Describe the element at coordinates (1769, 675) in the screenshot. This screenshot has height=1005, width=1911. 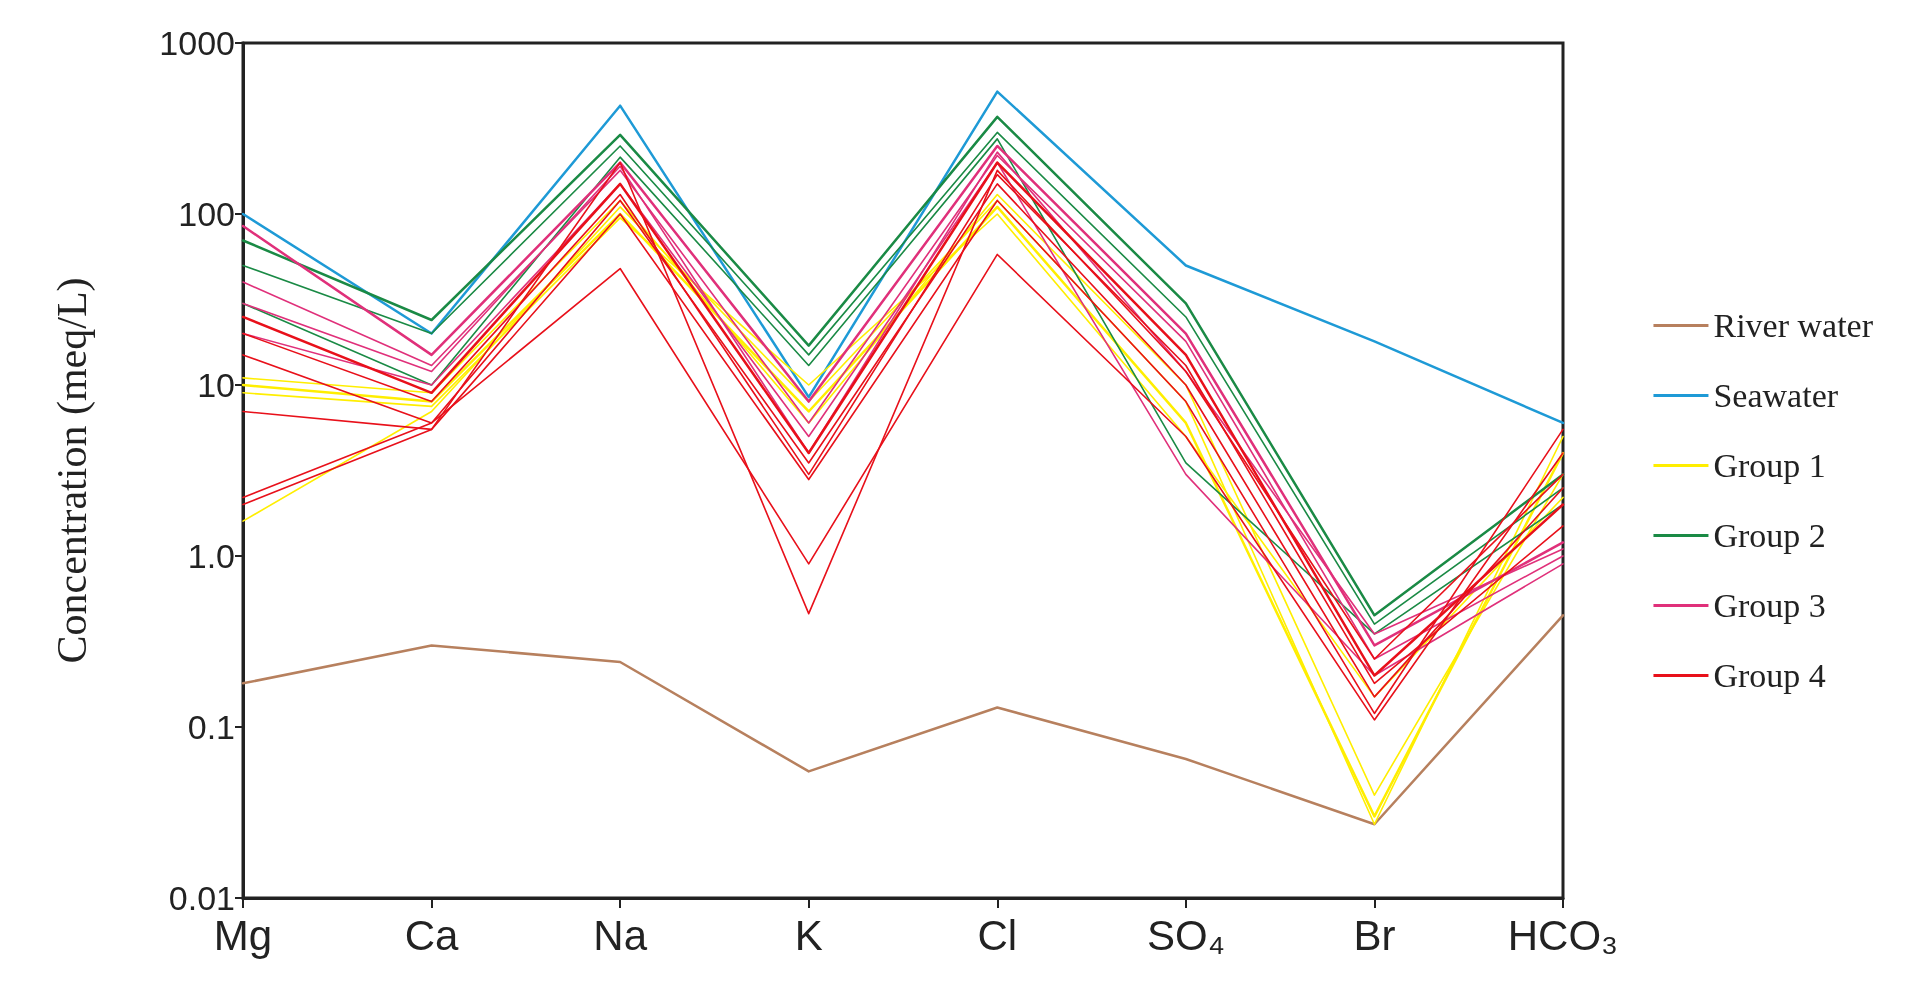
I see `legend-label: Group 4` at that location.